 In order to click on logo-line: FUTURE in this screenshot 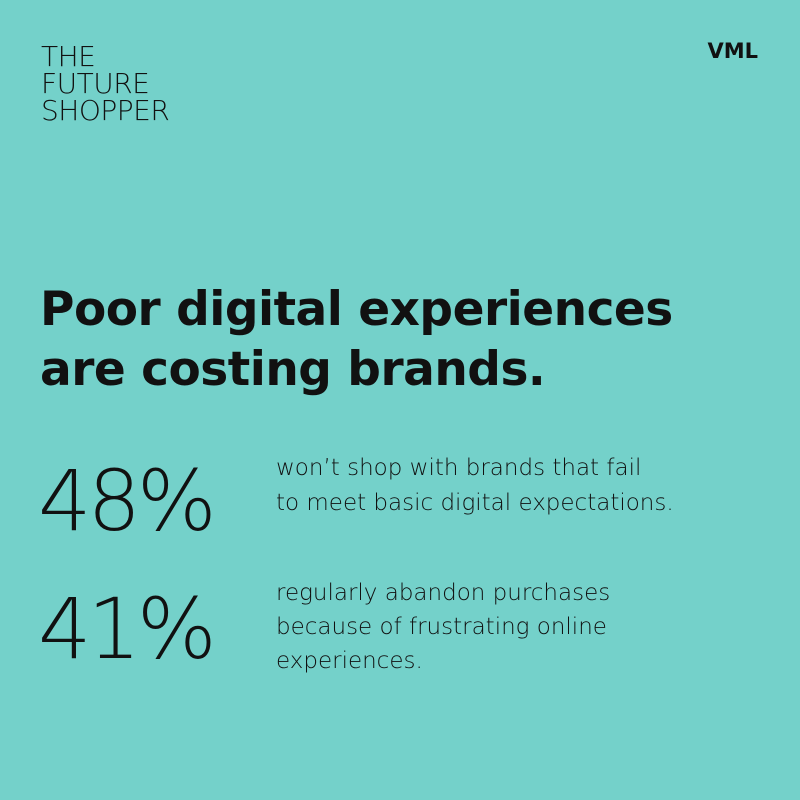, I will do `click(95, 83)`.